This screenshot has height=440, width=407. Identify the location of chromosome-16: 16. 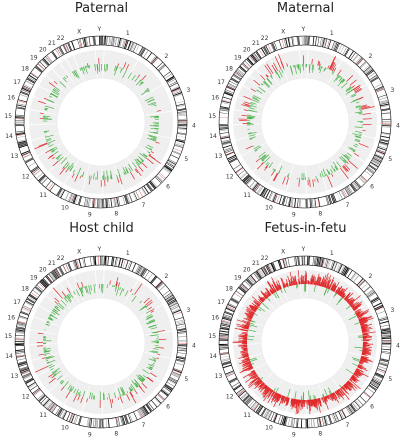
(237, 323).